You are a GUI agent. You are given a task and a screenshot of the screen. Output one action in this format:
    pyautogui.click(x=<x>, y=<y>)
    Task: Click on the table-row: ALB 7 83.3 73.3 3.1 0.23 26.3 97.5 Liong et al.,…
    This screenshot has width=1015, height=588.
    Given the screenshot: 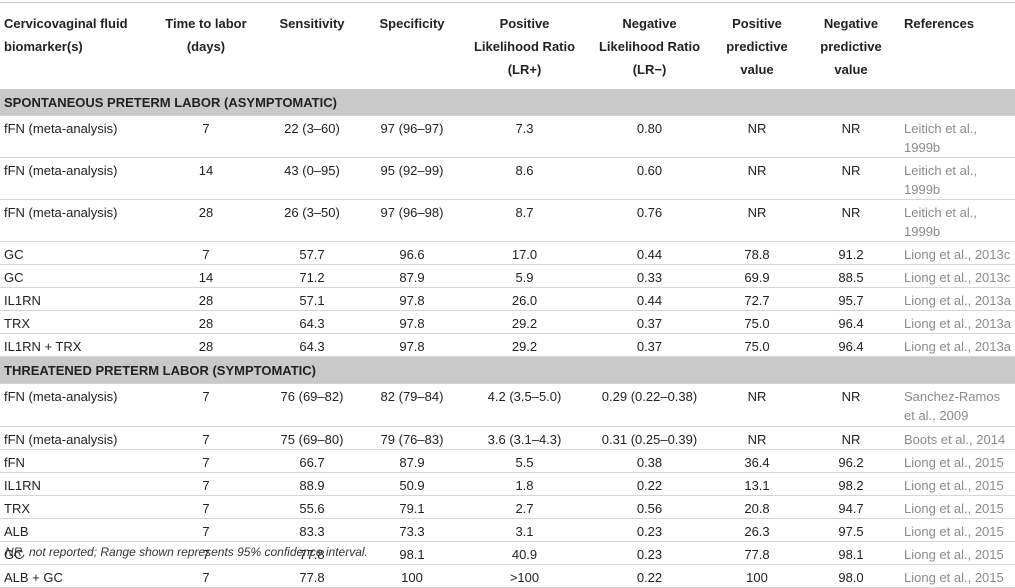 What is the action you would take?
    pyautogui.click(x=507, y=530)
    